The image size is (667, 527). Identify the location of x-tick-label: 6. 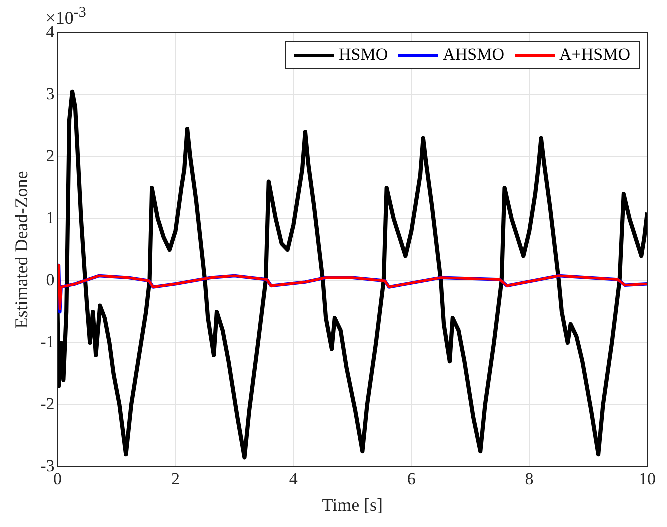
(411, 479).